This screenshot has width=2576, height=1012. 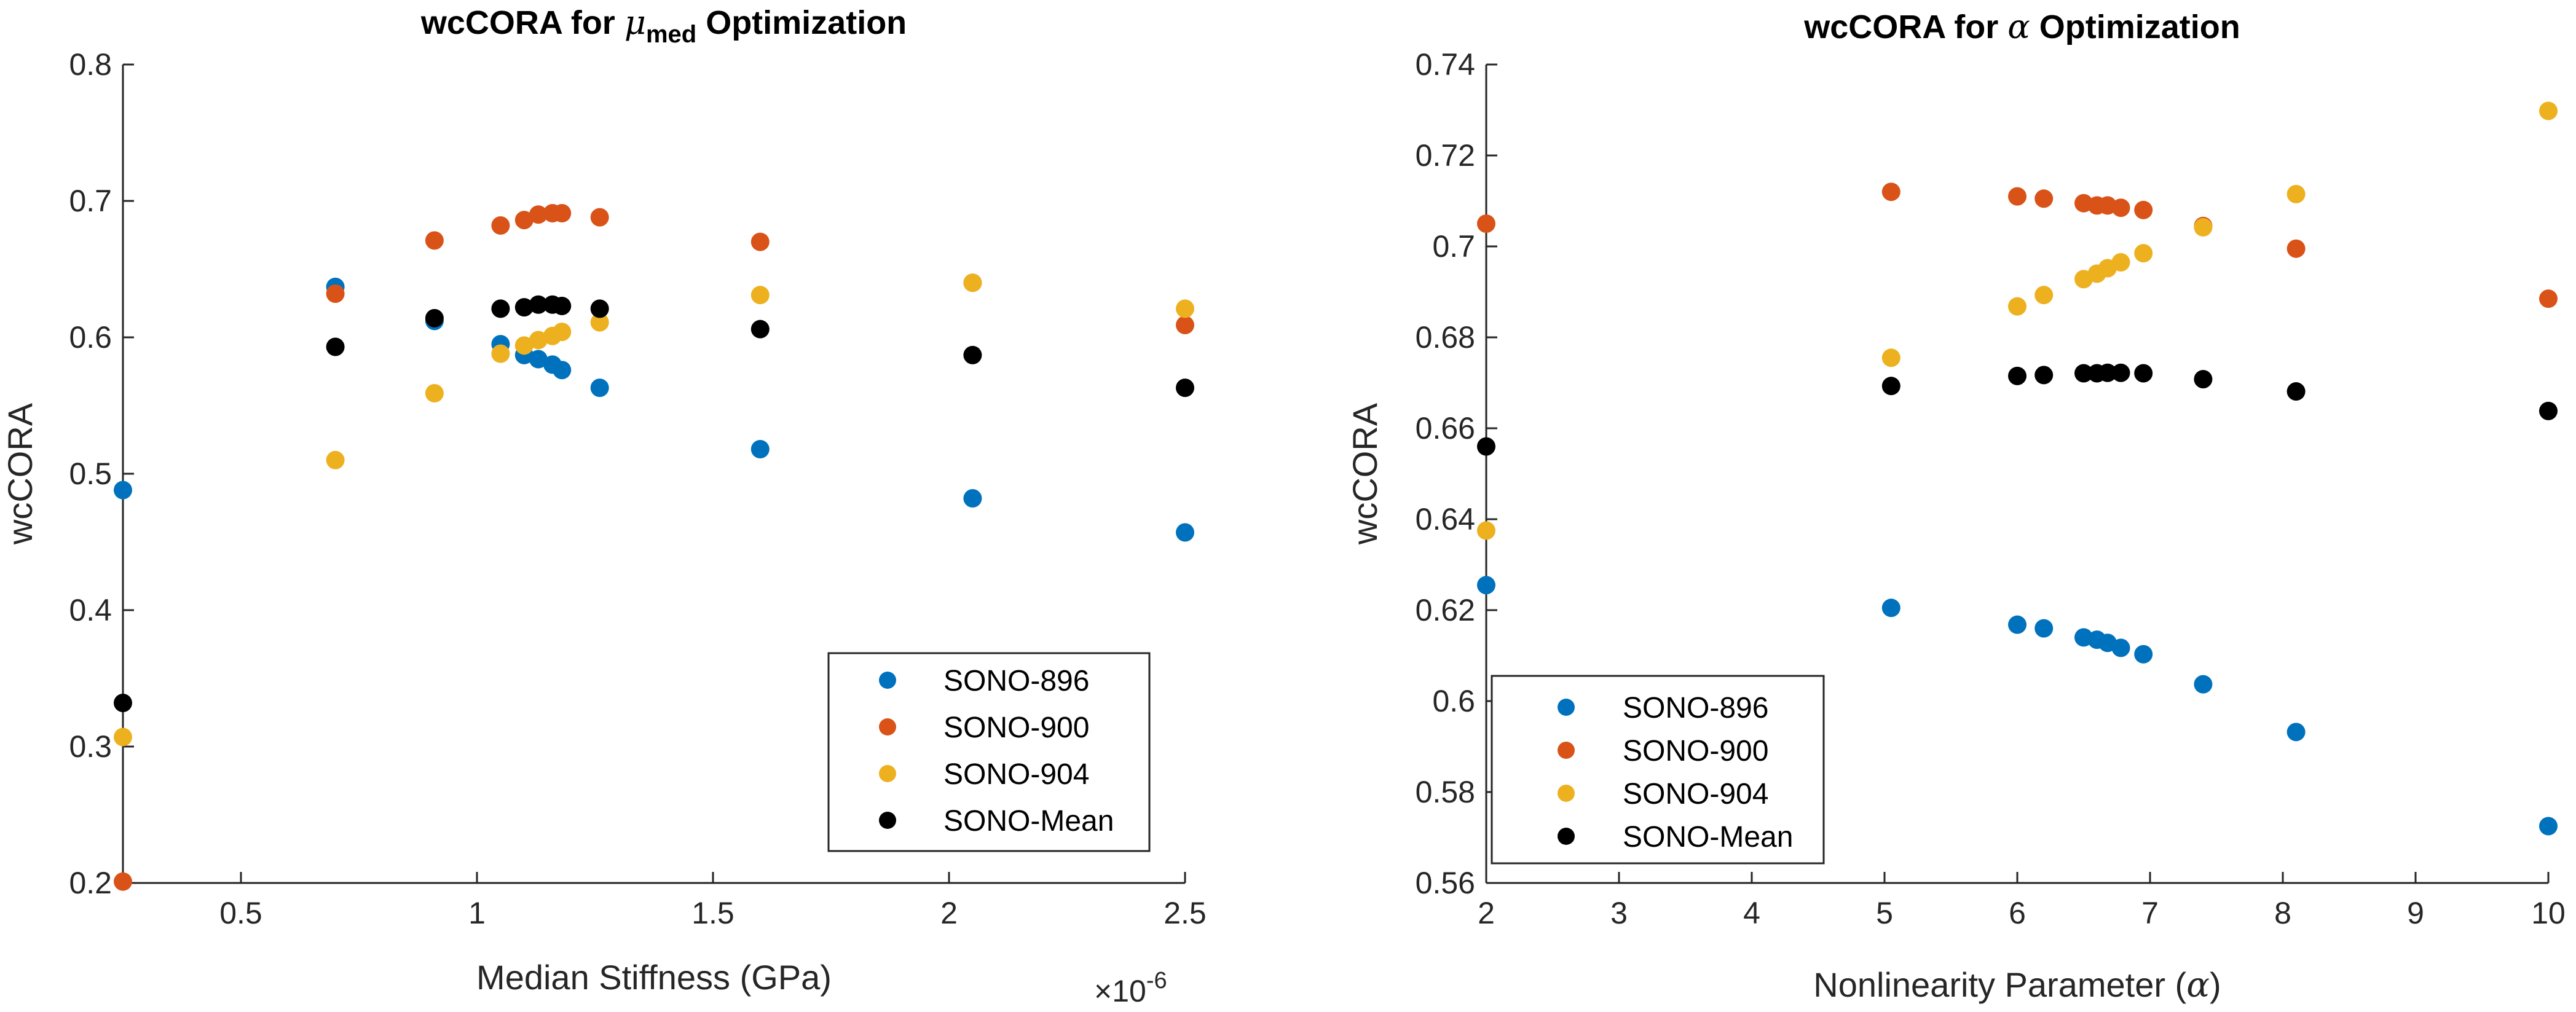 I want to click on right-x-axis-label: Nonlinearity Parameter (α), so click(x=2017, y=985).